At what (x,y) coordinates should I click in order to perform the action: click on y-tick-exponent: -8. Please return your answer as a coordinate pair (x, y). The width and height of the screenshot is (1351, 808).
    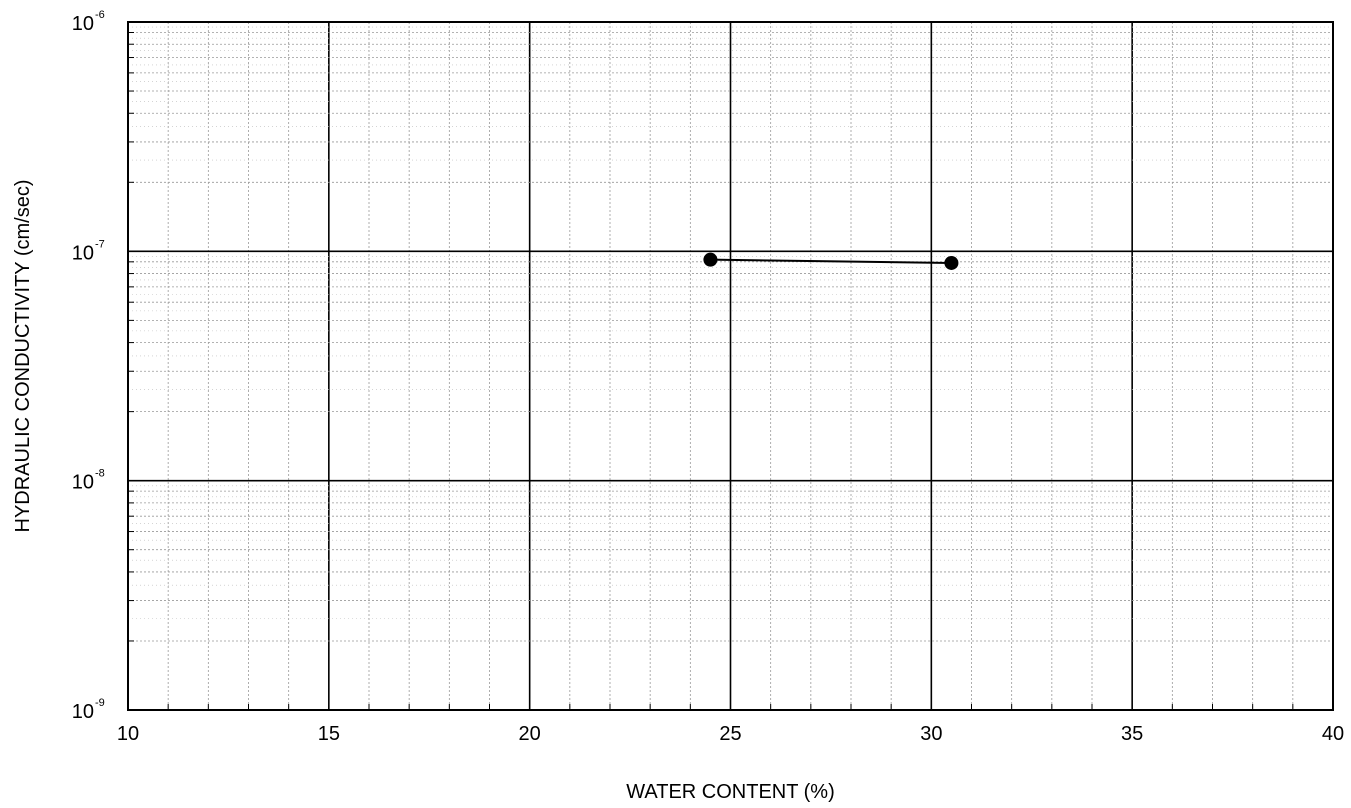
    Looking at the image, I should click on (100, 474).